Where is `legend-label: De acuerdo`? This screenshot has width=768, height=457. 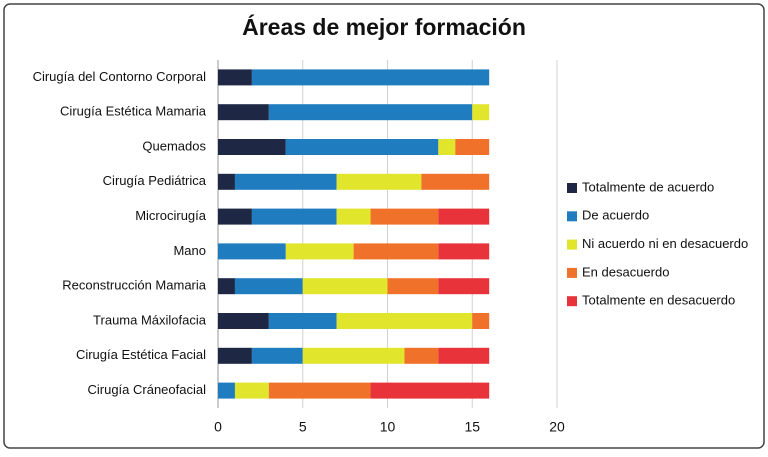 legend-label: De acuerdo is located at coordinates (615, 215).